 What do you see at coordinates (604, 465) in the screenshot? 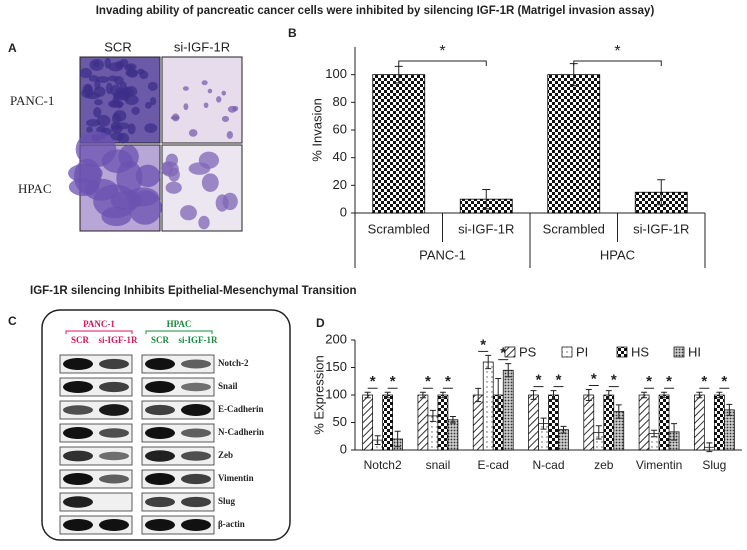
I see `x-tick-label: zeb` at bounding box center [604, 465].